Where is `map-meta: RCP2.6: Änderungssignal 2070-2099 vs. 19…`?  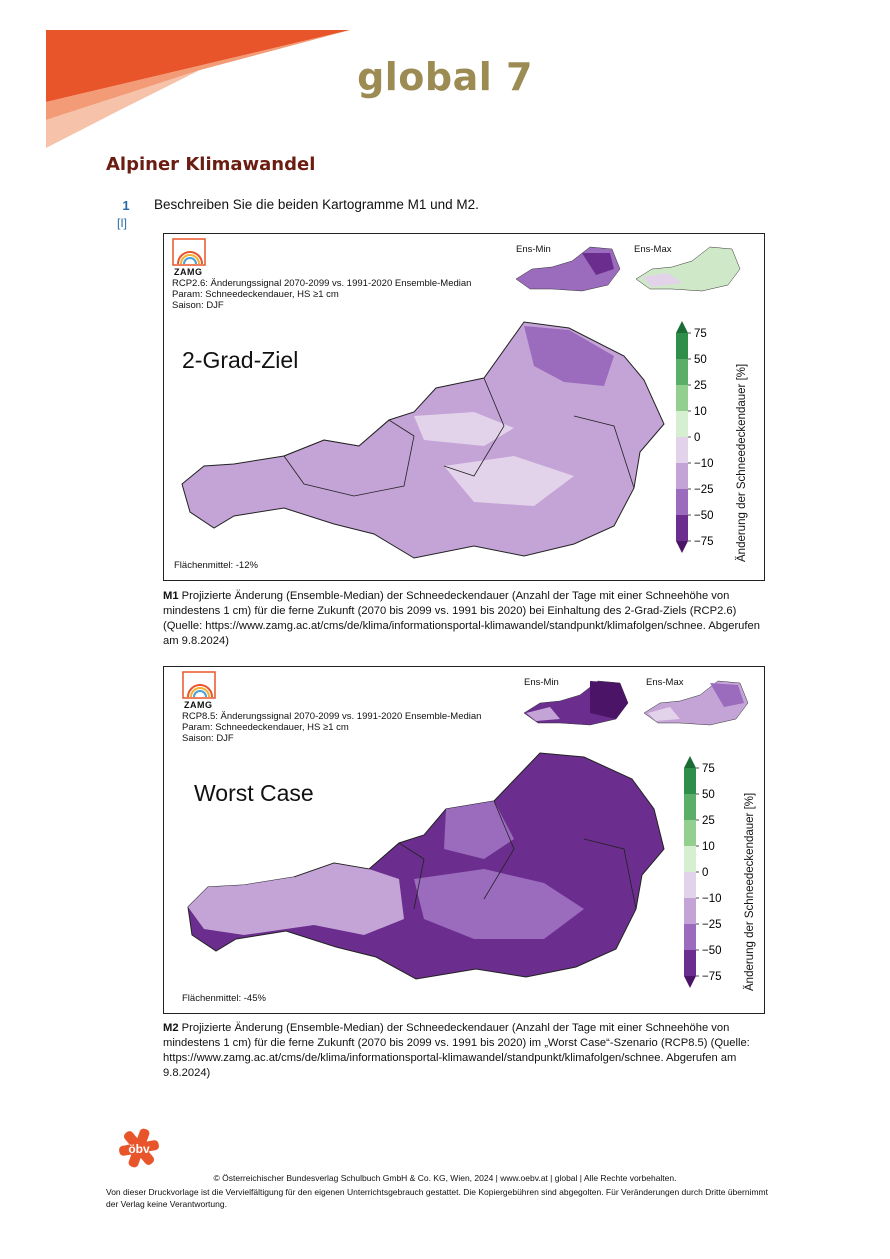 map-meta: RCP2.6: Änderungssignal 2070-2099 vs. 19… is located at coordinates (321, 294).